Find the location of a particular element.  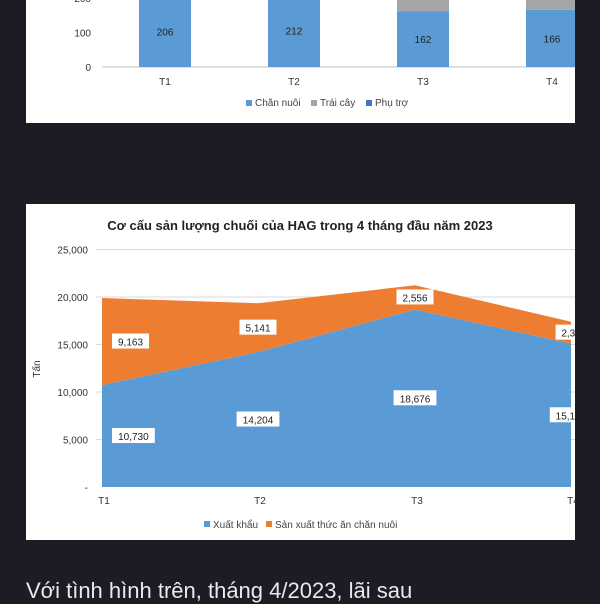

data-label-group: 2,556 is located at coordinates (415, 297).